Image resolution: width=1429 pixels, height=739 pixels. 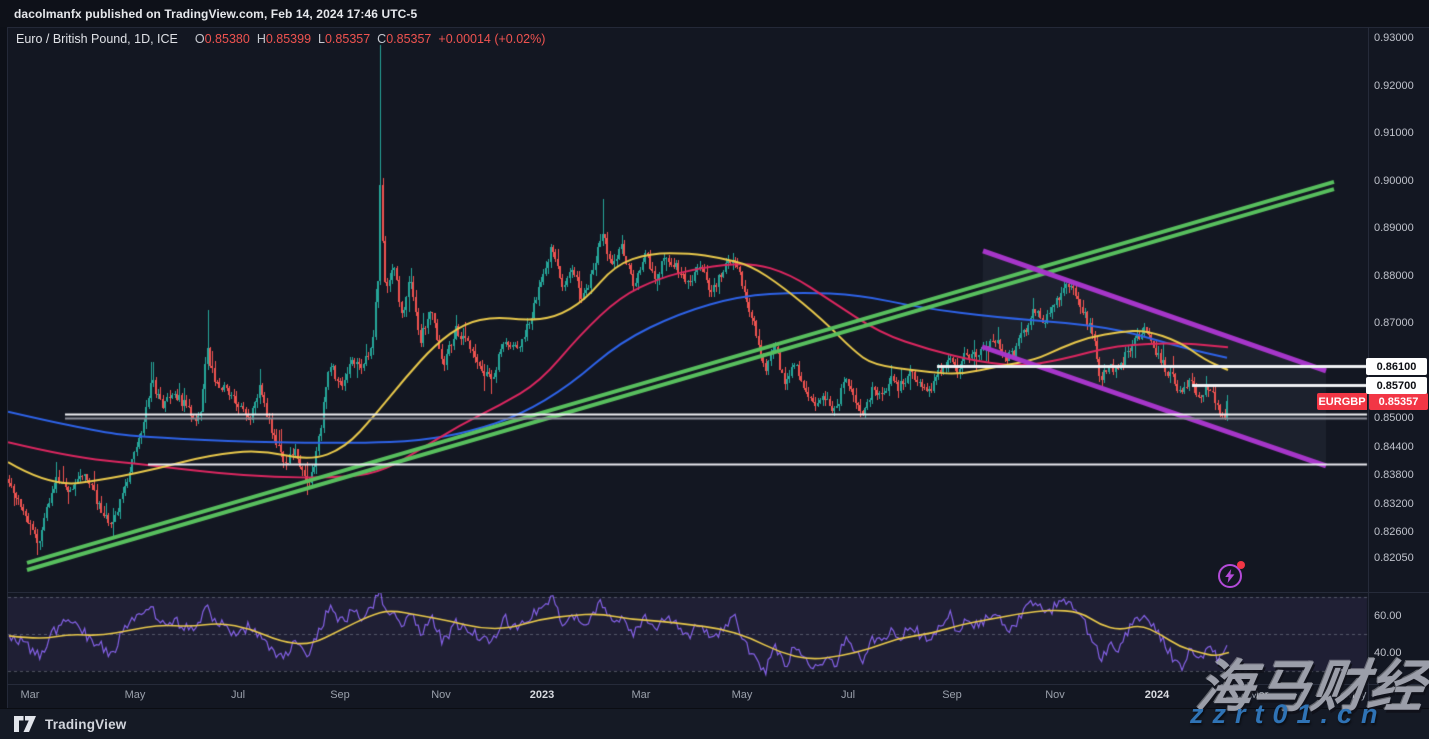 I want to click on notification-dot, so click(x=1241, y=565).